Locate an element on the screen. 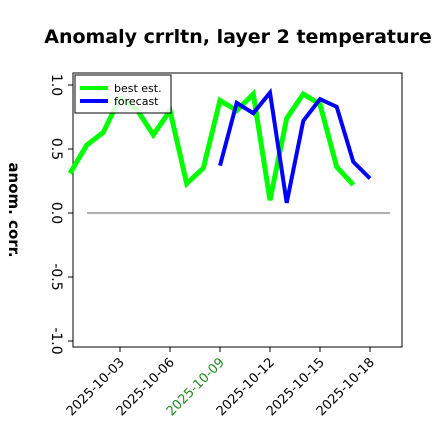  legend-label-best-est: best est. is located at coordinates (138, 88).